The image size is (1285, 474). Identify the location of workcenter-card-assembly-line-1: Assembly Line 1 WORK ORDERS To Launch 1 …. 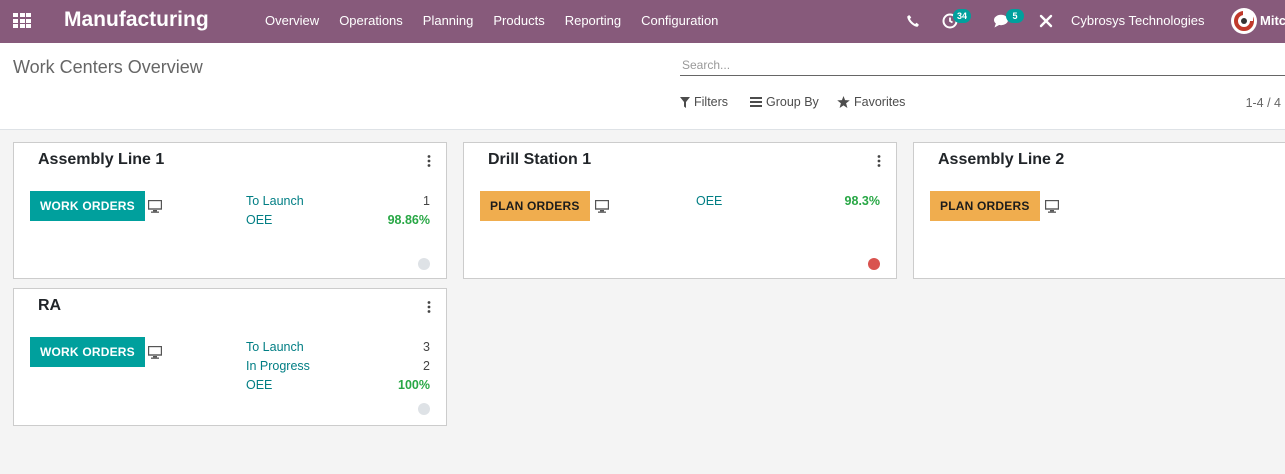
(230, 210).